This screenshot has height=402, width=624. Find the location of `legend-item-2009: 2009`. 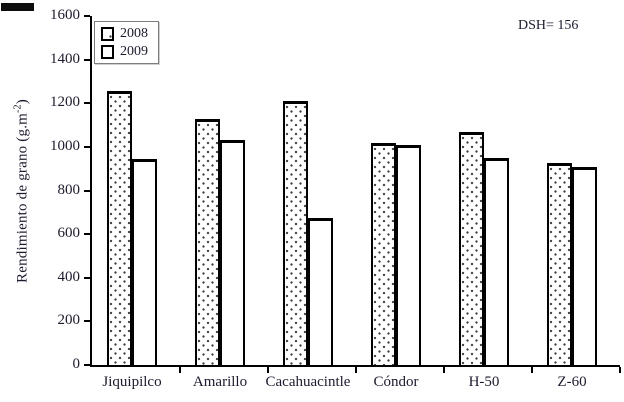

legend-item-2009: 2009 is located at coordinates (124, 51).